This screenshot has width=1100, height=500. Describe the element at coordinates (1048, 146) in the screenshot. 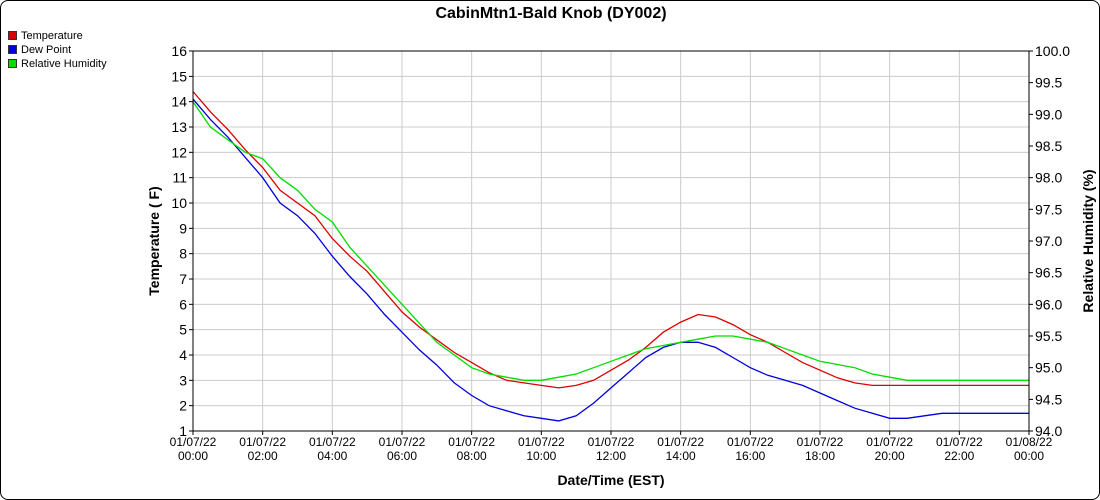

I see `y2-tick-label: 98.5` at that location.